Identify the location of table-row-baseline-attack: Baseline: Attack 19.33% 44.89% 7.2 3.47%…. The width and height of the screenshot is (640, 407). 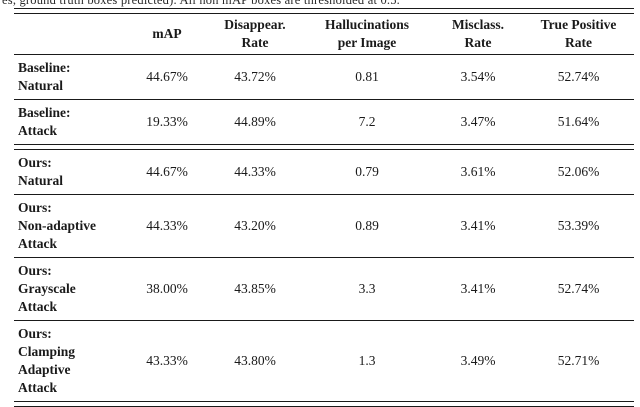
(324, 122).